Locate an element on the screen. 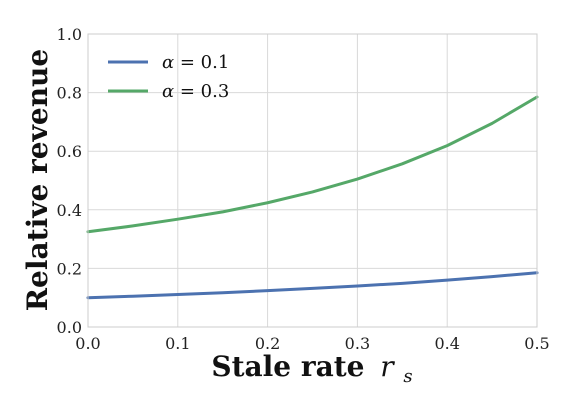 This screenshot has width=574, height=400. legend-label-2: α = 0.3 is located at coordinates (195, 91).